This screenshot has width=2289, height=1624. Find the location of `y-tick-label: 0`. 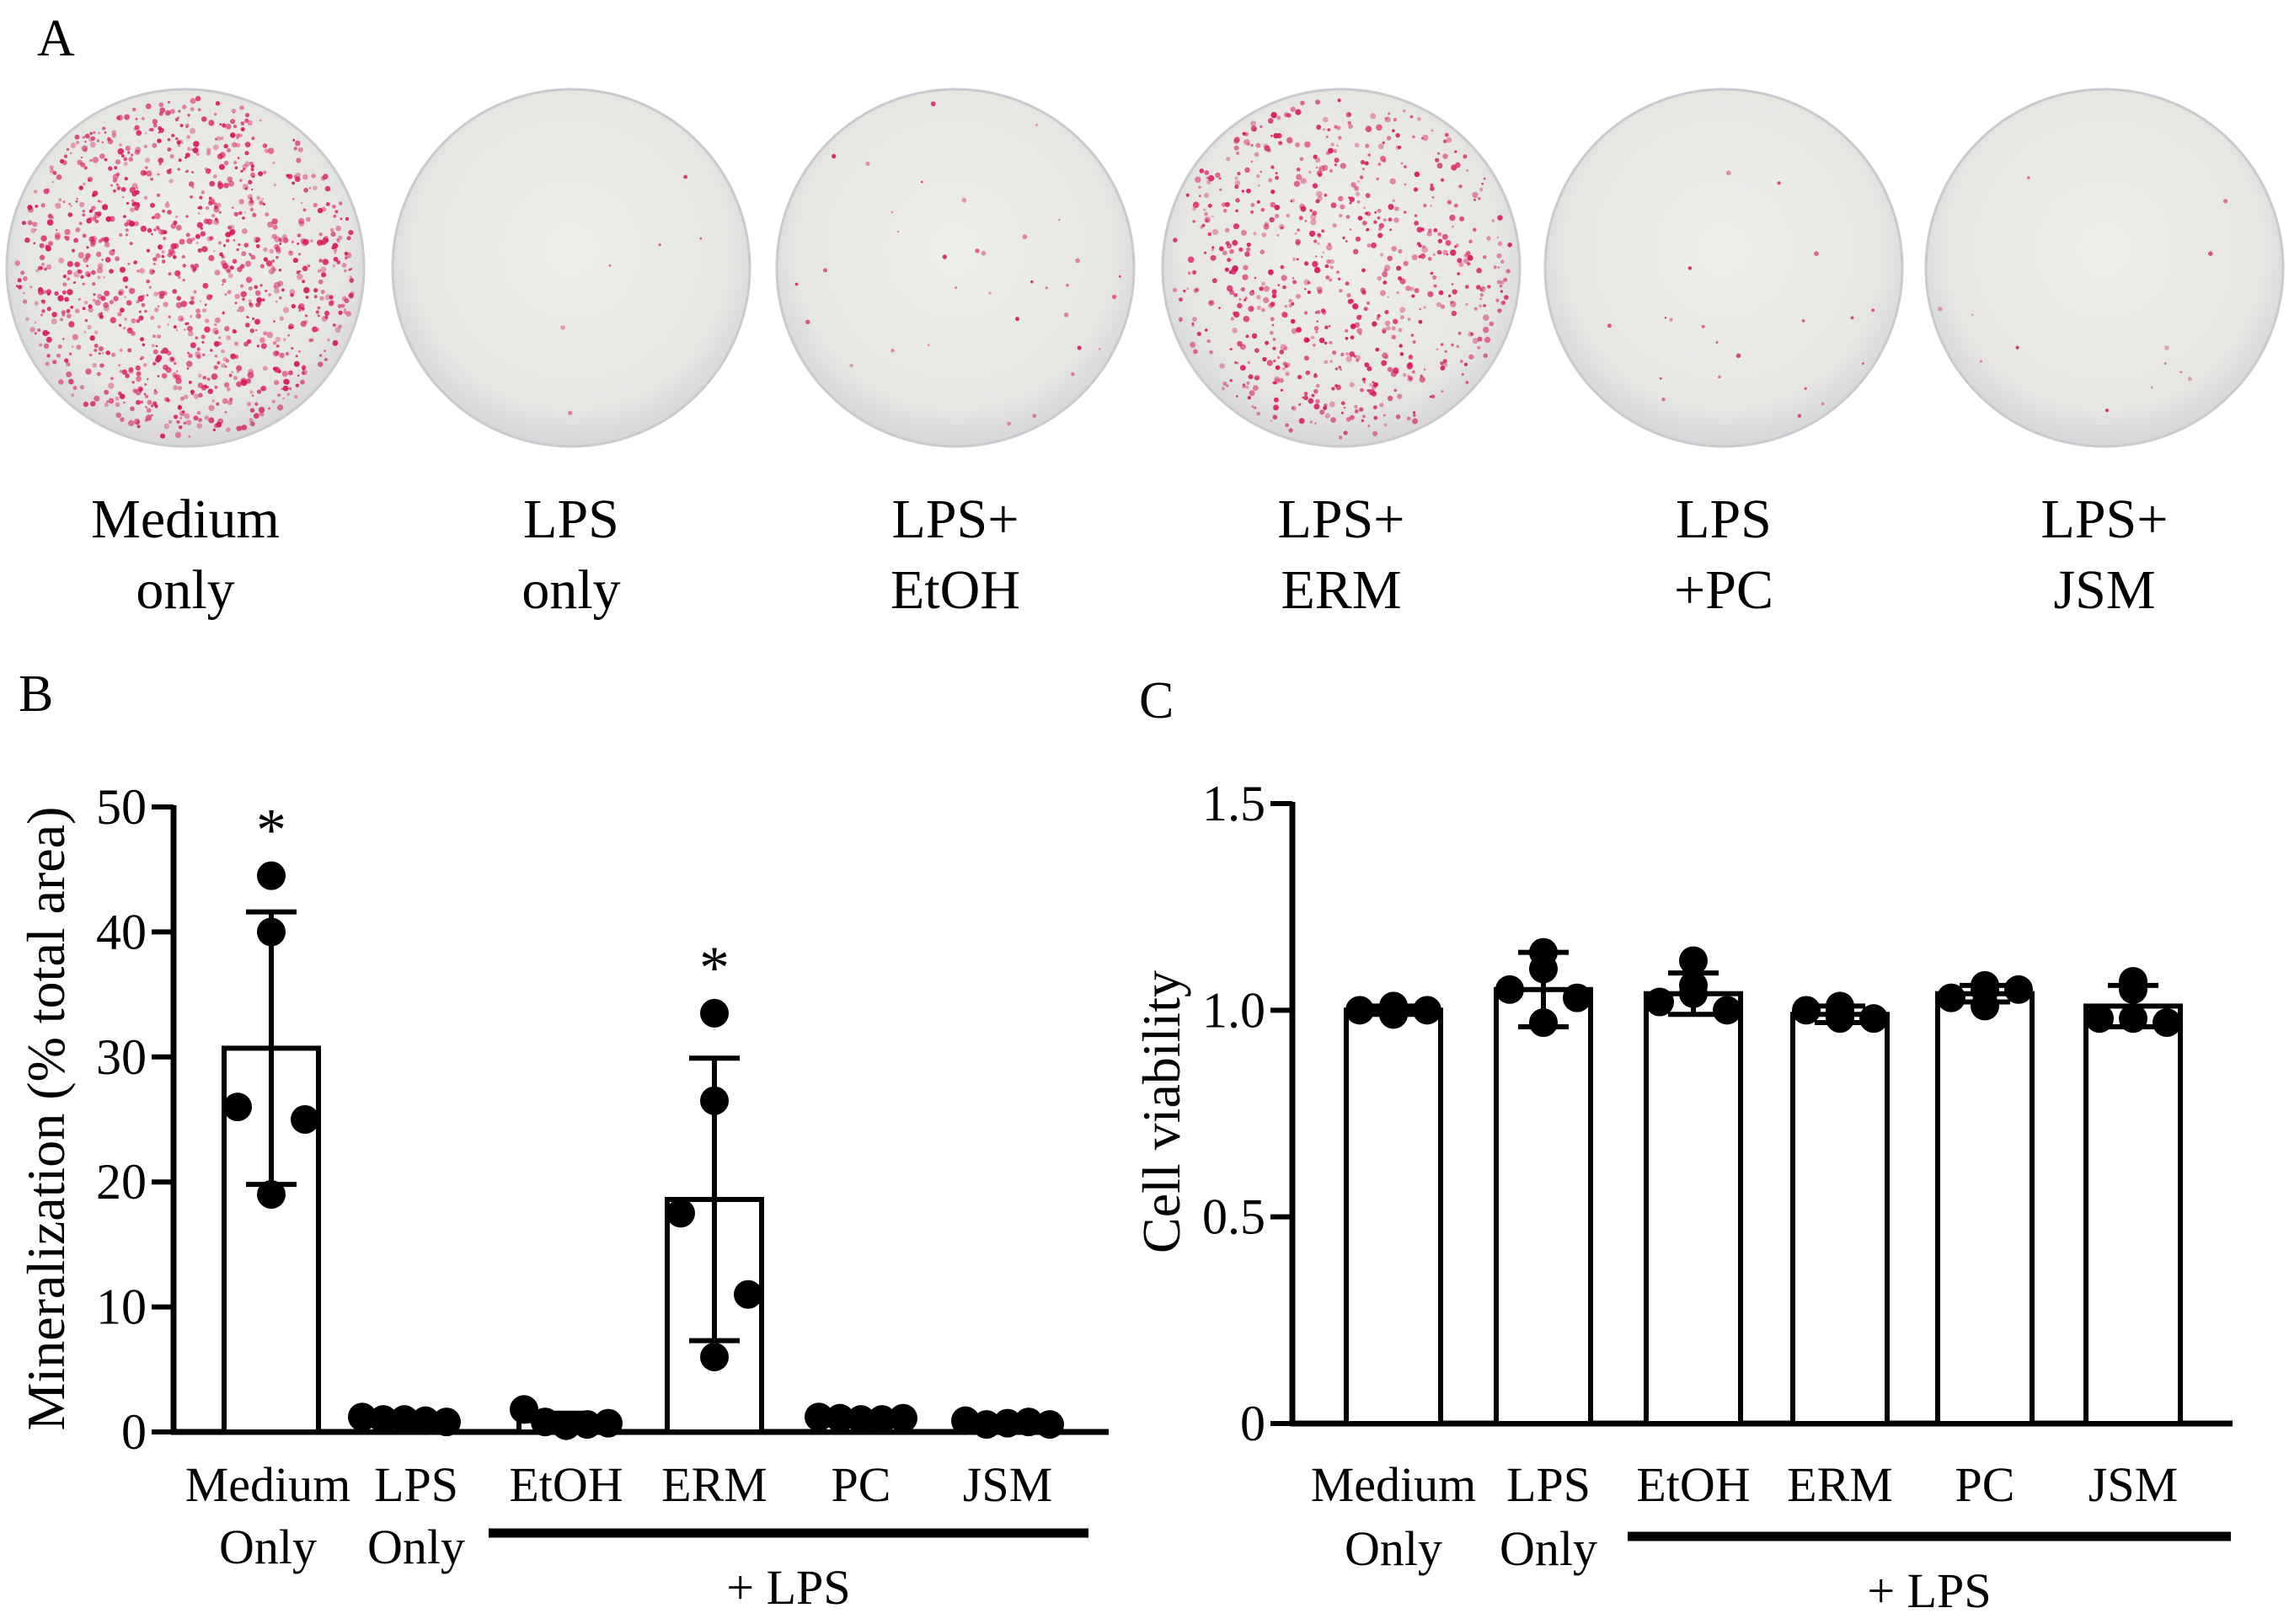

y-tick-label: 0 is located at coordinates (1252, 1423).